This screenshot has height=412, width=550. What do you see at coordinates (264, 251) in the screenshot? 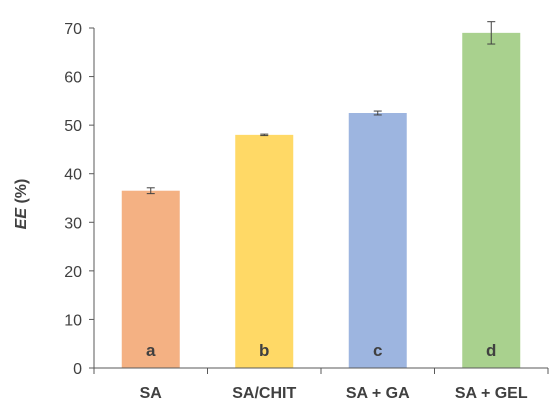
I see `bar-sa-chit` at bounding box center [264, 251].